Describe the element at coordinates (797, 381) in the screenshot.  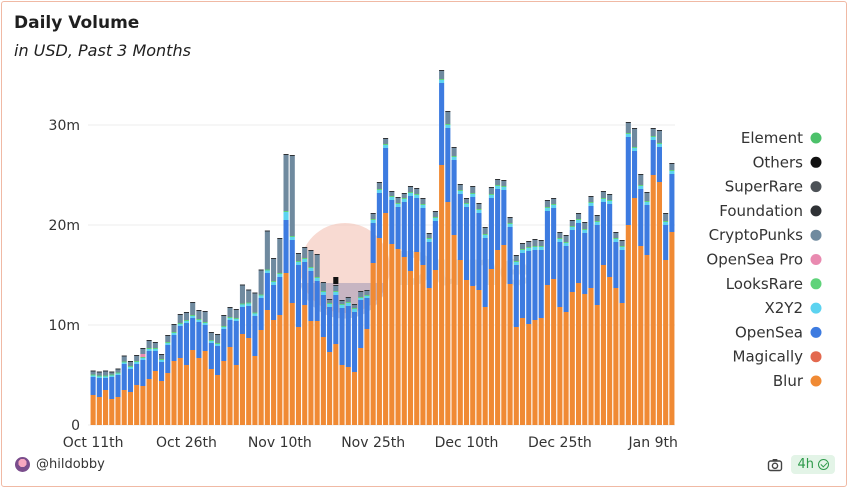
I see `legend-item: Blur` at that location.